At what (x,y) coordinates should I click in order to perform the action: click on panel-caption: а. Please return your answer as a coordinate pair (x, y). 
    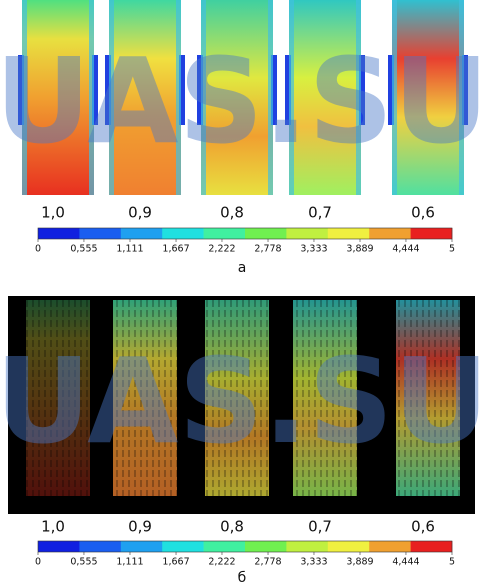
    Looking at the image, I should click on (242, 268).